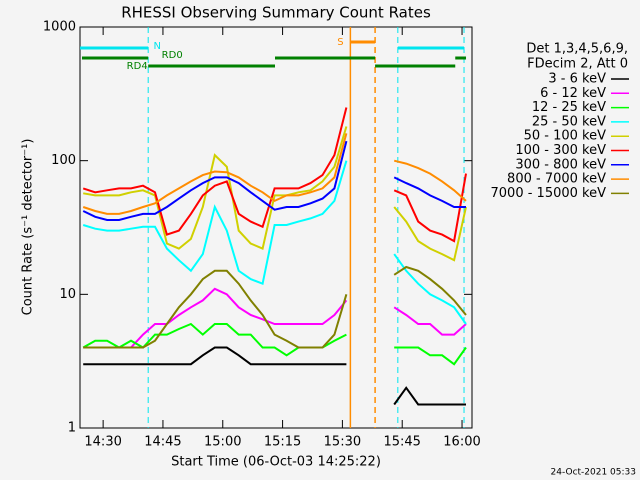 This screenshot has height=480, width=640. I want to click on x-tick-label: 15:30, so click(342, 442).